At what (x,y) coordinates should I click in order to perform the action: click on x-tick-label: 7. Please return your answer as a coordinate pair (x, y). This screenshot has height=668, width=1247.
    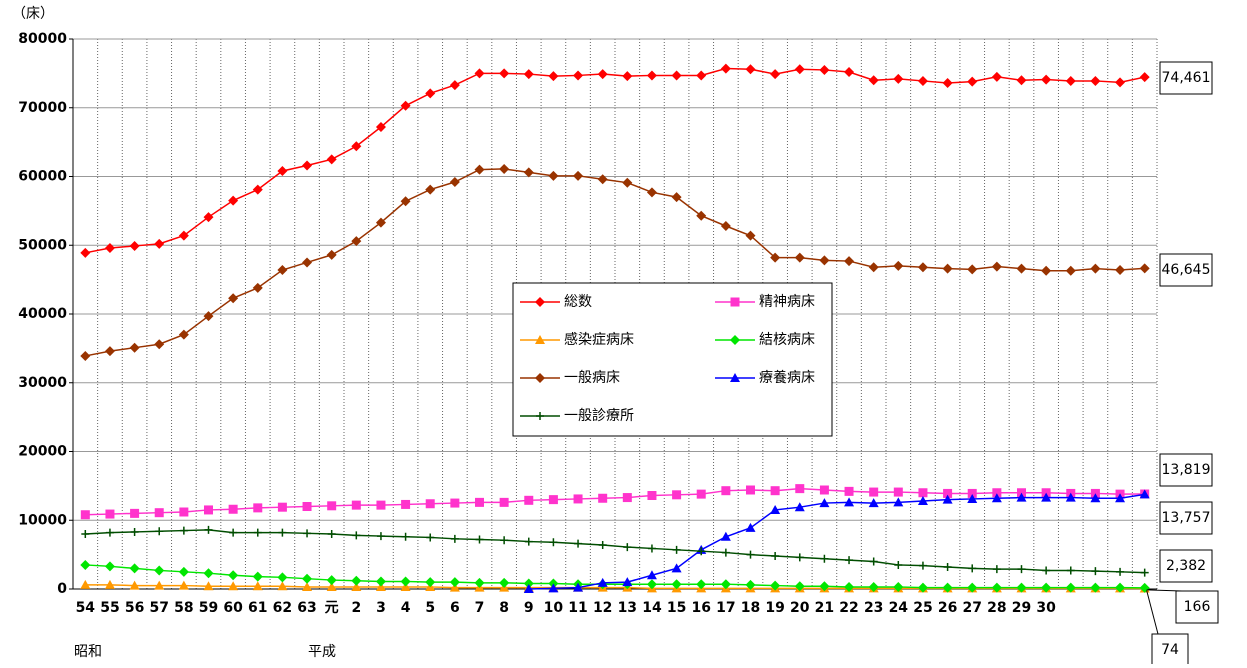
    Looking at the image, I should click on (480, 608).